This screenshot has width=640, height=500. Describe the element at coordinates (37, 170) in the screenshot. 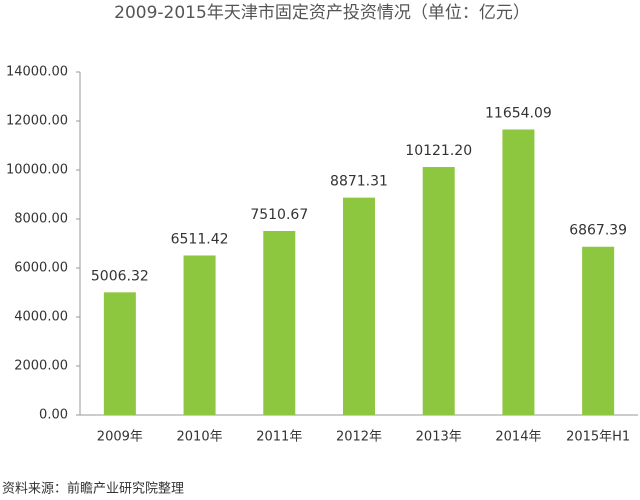

I see `y-tick-label: 10000.00` at that location.